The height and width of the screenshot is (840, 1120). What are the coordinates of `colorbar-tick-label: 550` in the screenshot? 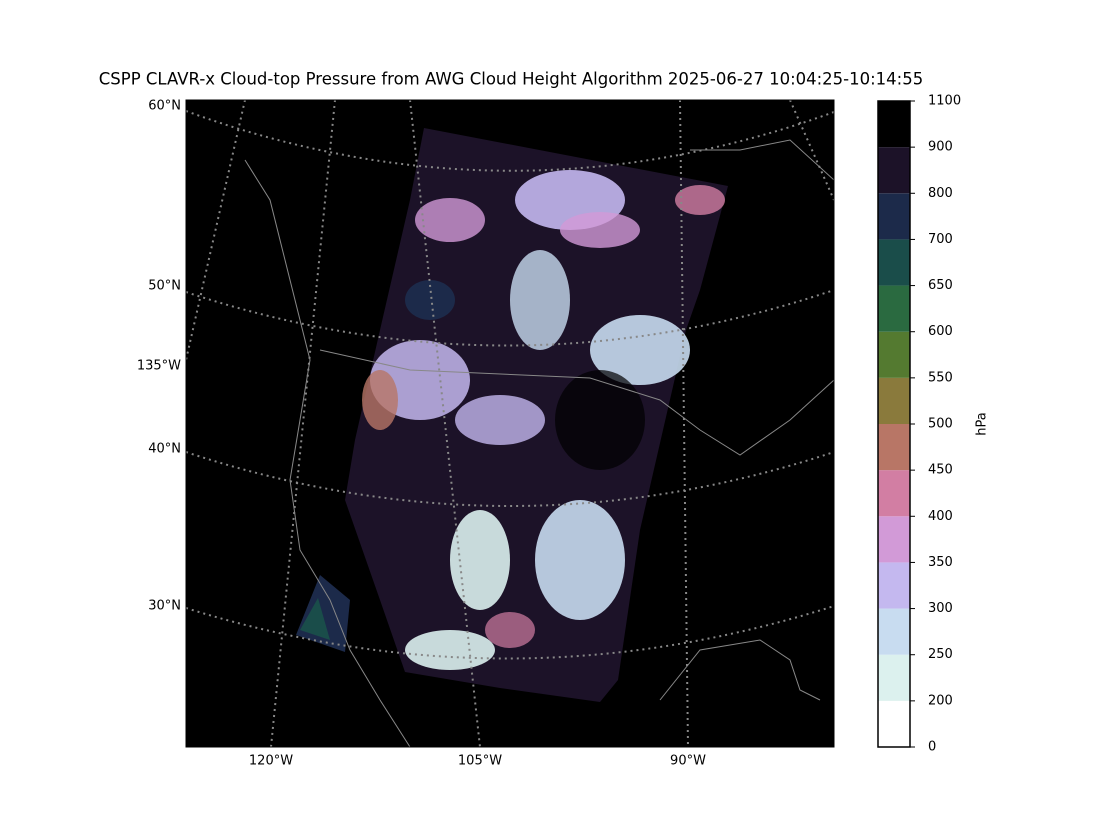 It's located at (940, 377).